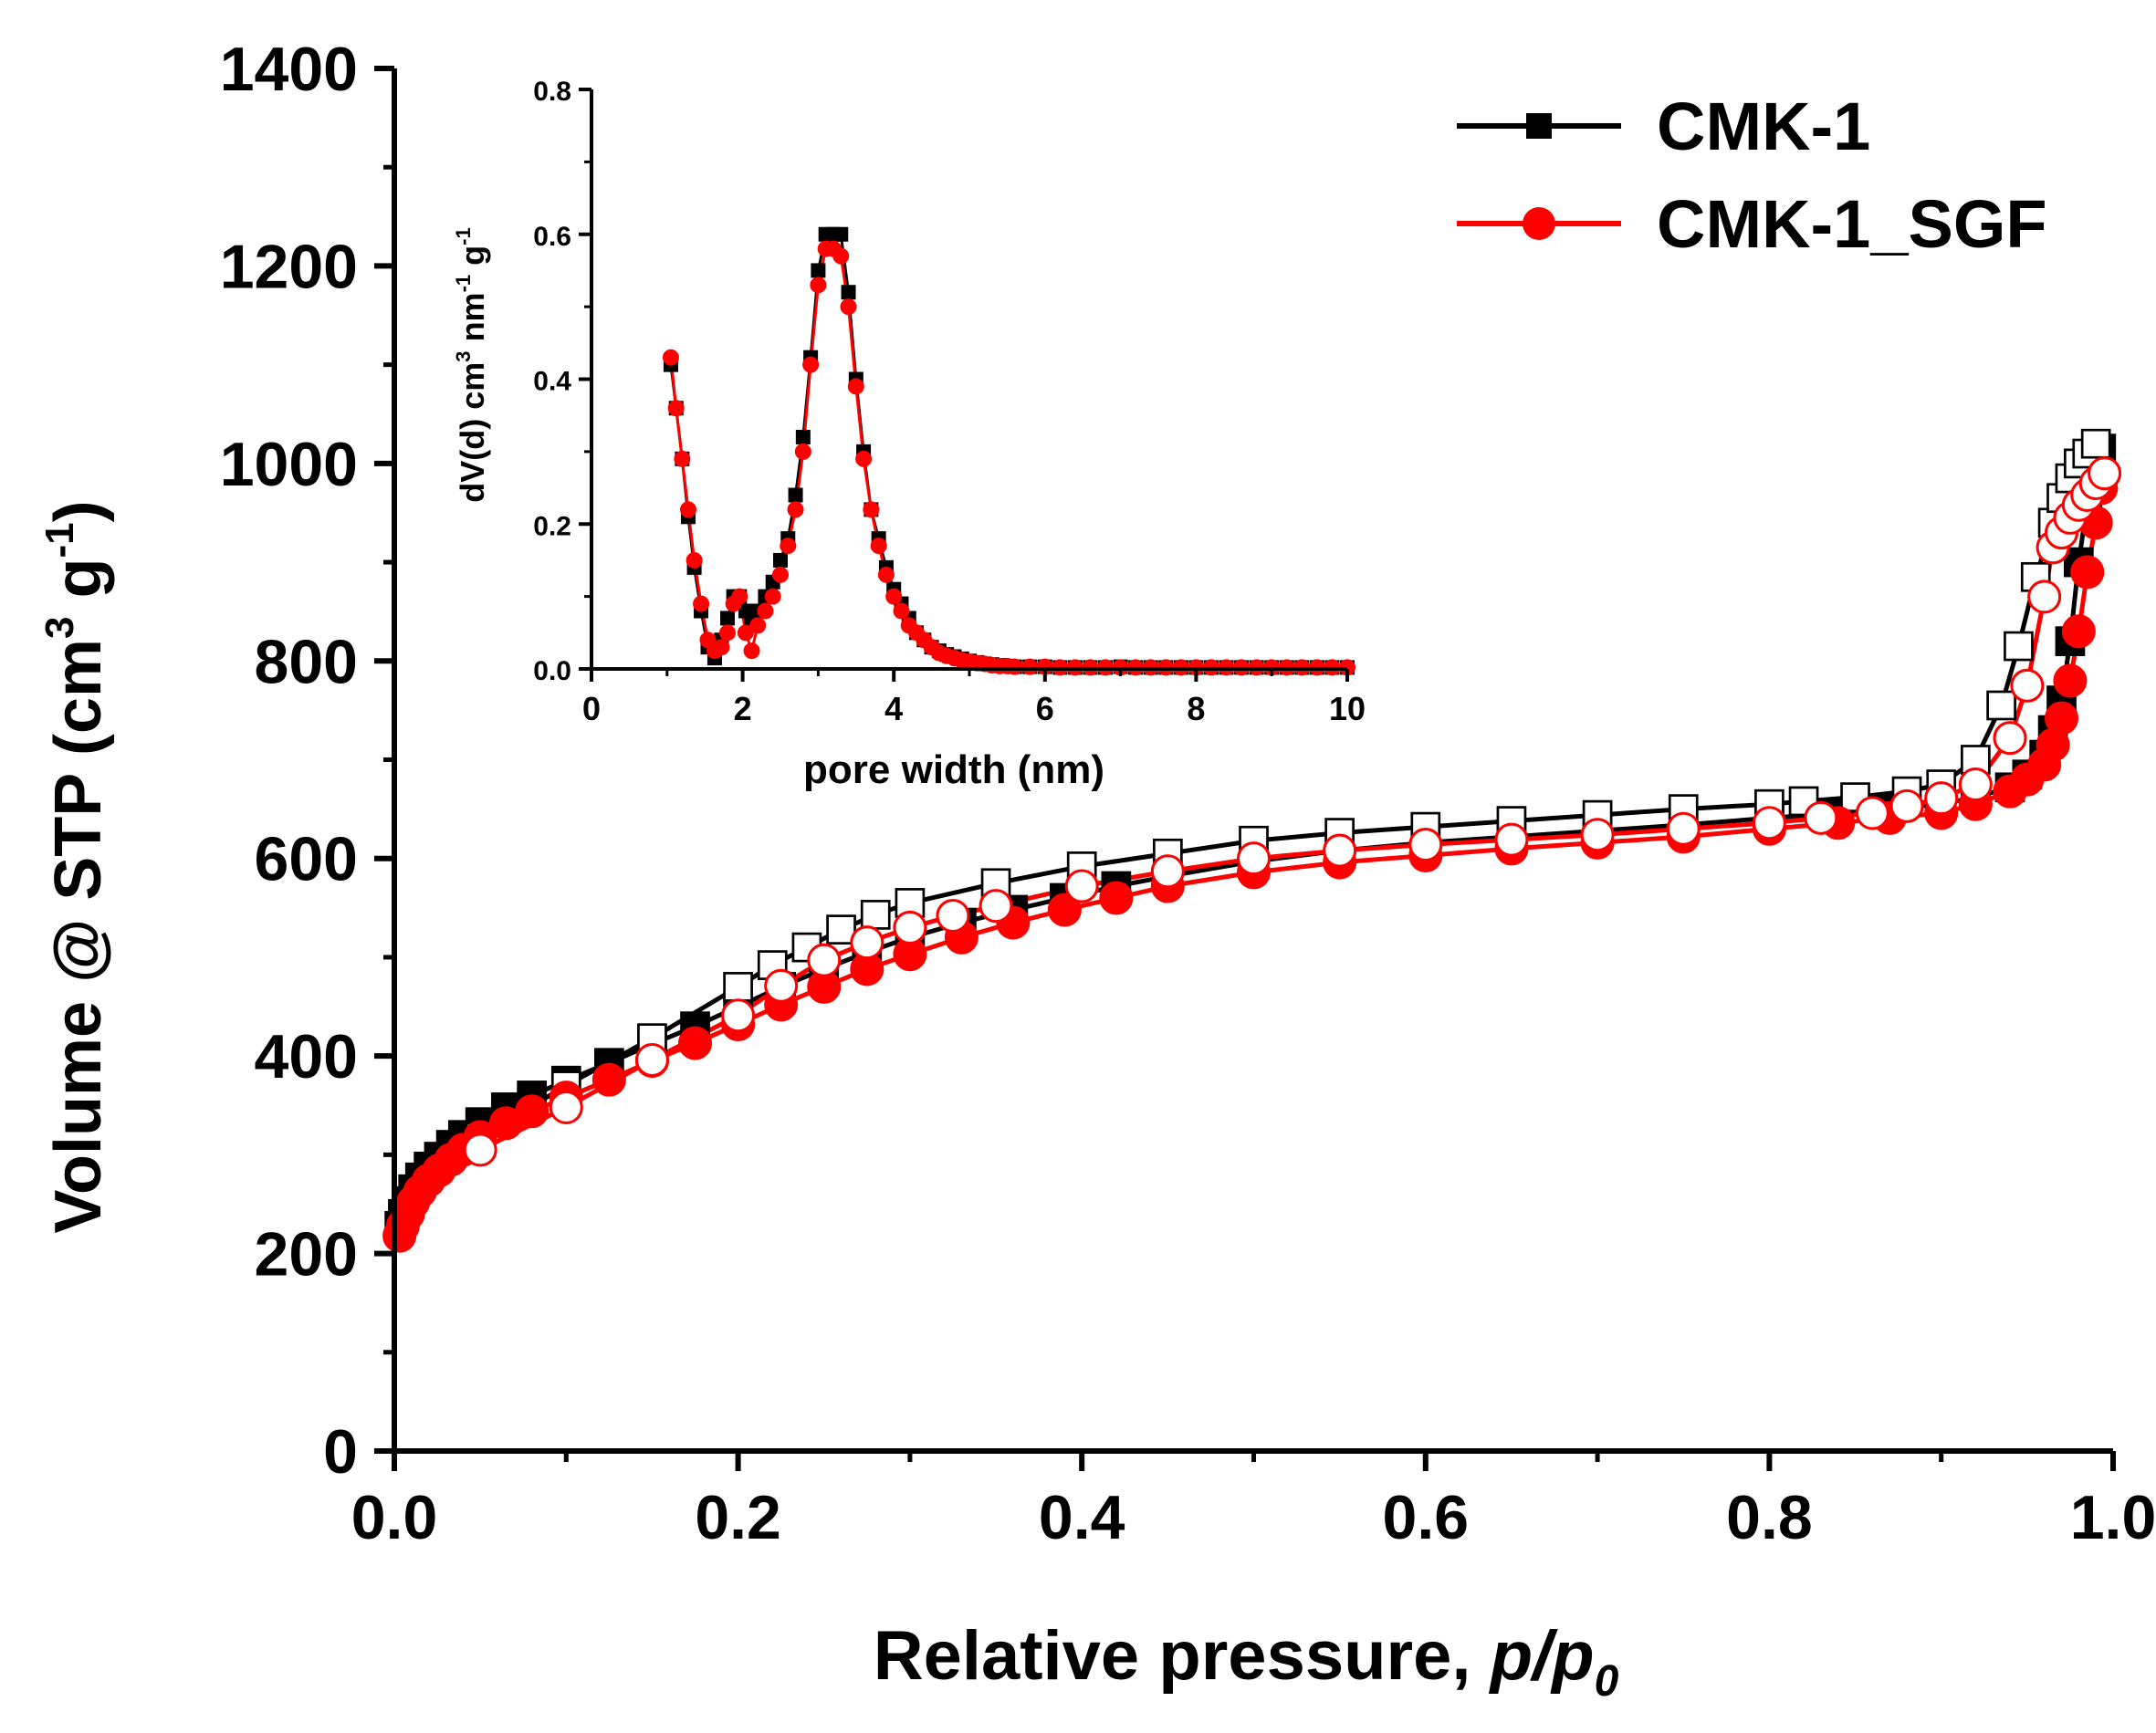 This screenshot has height=1733, width=2156. Describe the element at coordinates (78, 936) in the screenshot. I see `y-axis-title-prefix: Volume @ STP (cm` at that location.